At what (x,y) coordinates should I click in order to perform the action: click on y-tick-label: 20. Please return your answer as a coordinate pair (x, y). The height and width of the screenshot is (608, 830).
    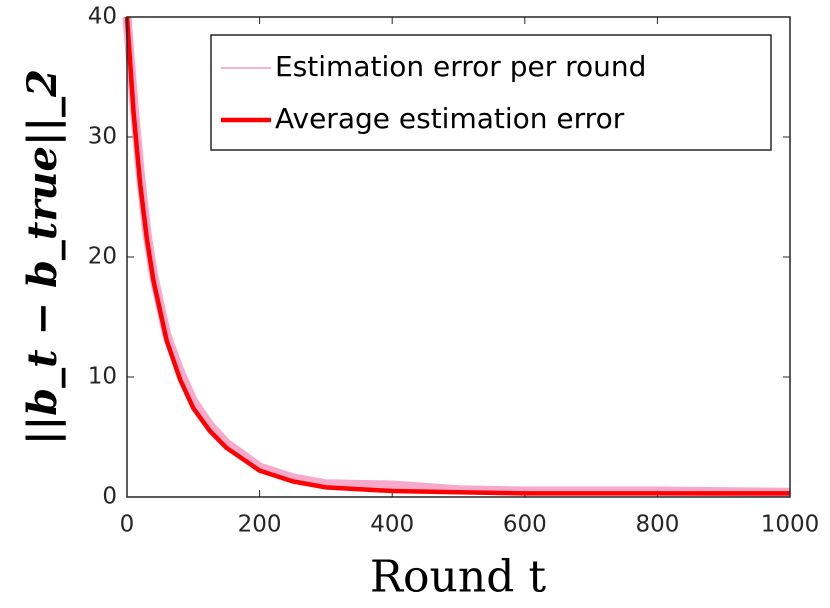
    Looking at the image, I should click on (102, 257).